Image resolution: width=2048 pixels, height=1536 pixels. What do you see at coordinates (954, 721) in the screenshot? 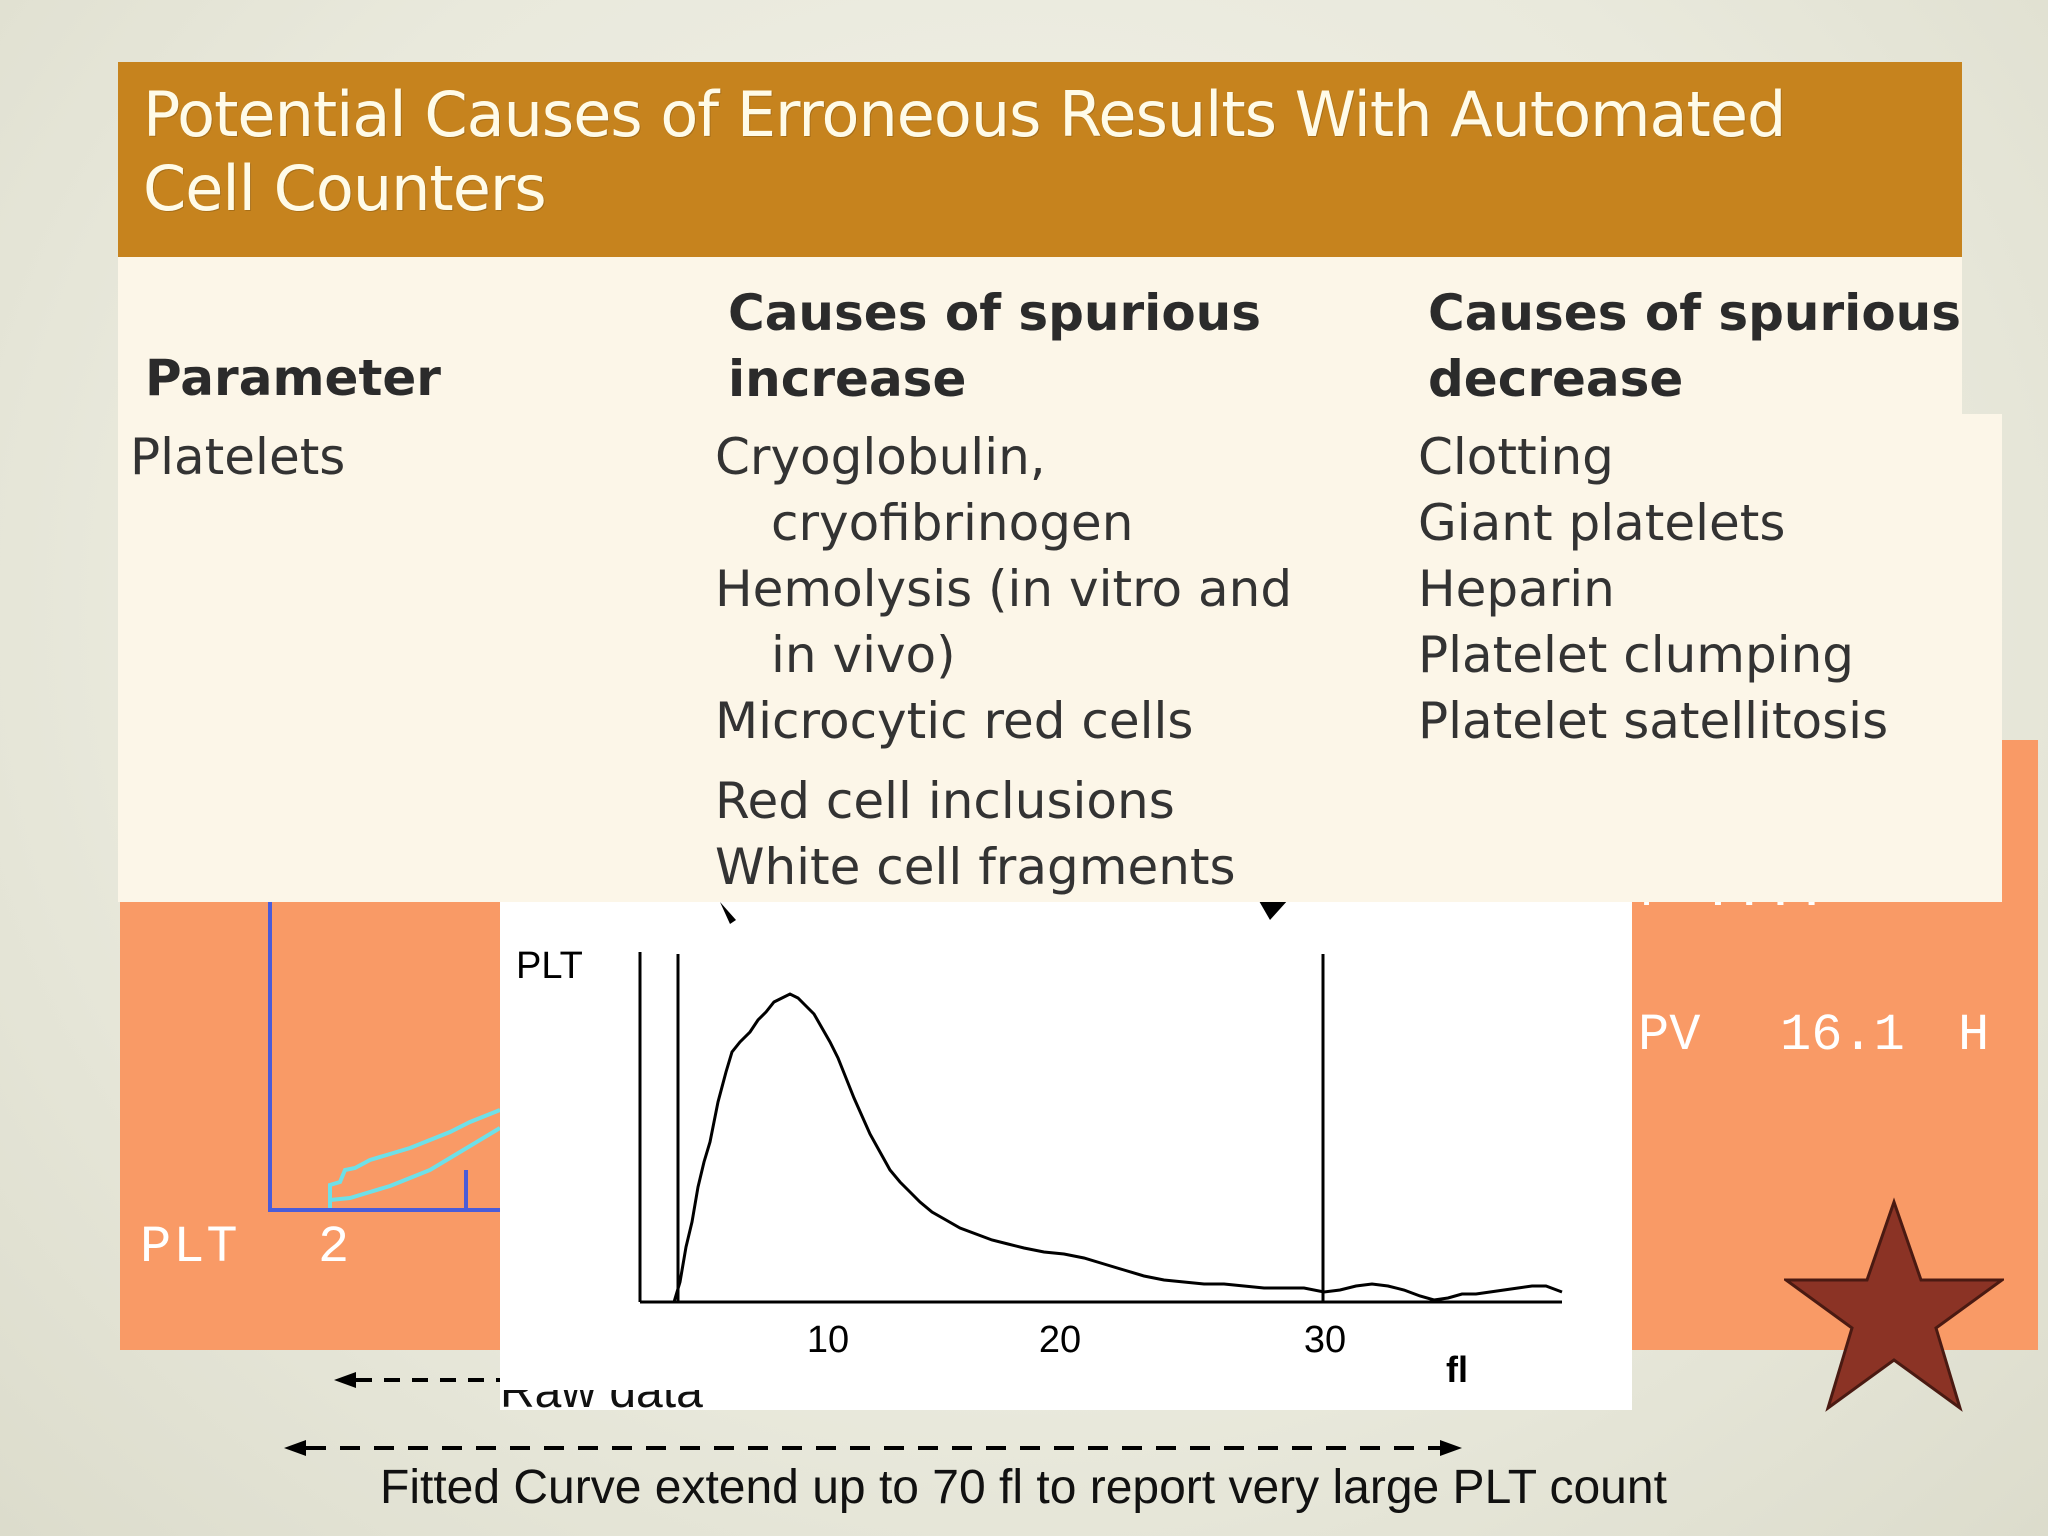
I see `increase-cause-item: Microcytic red cells` at bounding box center [954, 721].